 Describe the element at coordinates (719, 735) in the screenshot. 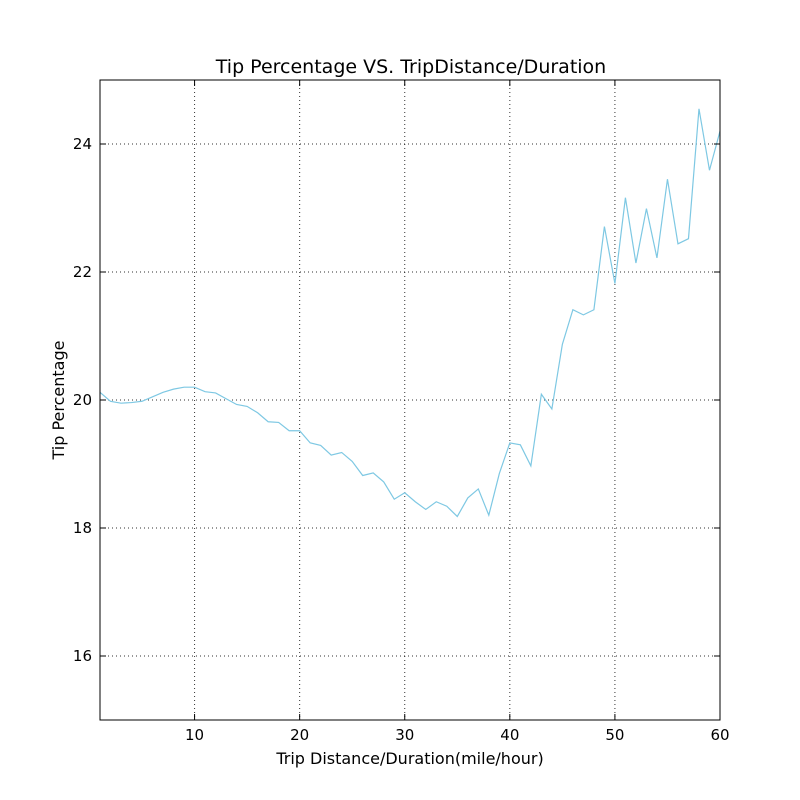

I see `x-tick-label: 60` at that location.